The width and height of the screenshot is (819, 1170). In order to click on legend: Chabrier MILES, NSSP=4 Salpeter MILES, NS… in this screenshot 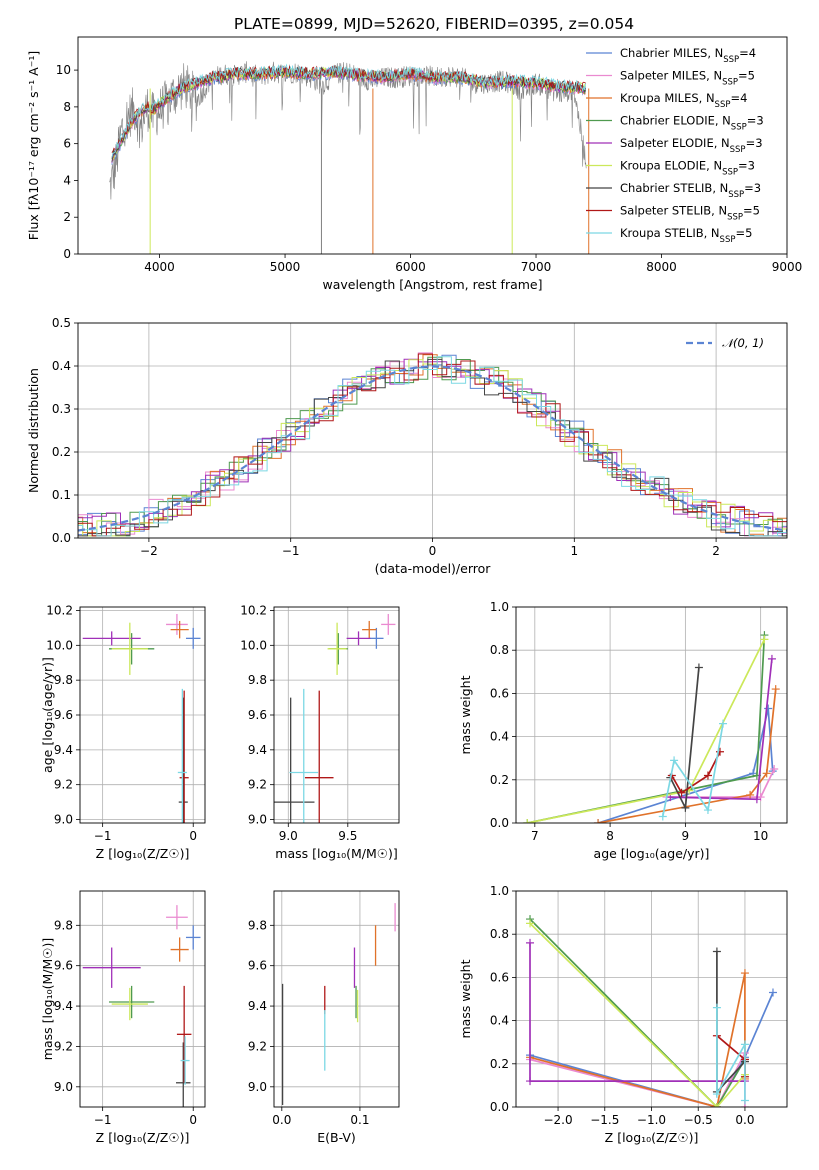, I will do `click(675, 145)`.